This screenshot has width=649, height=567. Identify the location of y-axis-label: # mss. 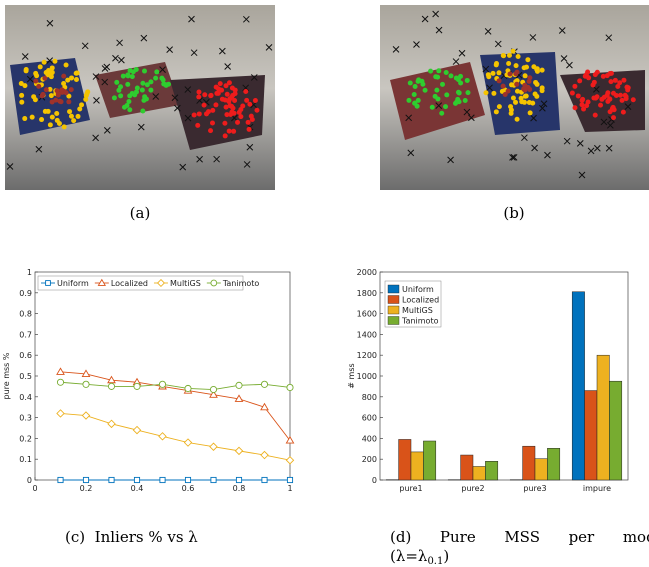
(351, 375).